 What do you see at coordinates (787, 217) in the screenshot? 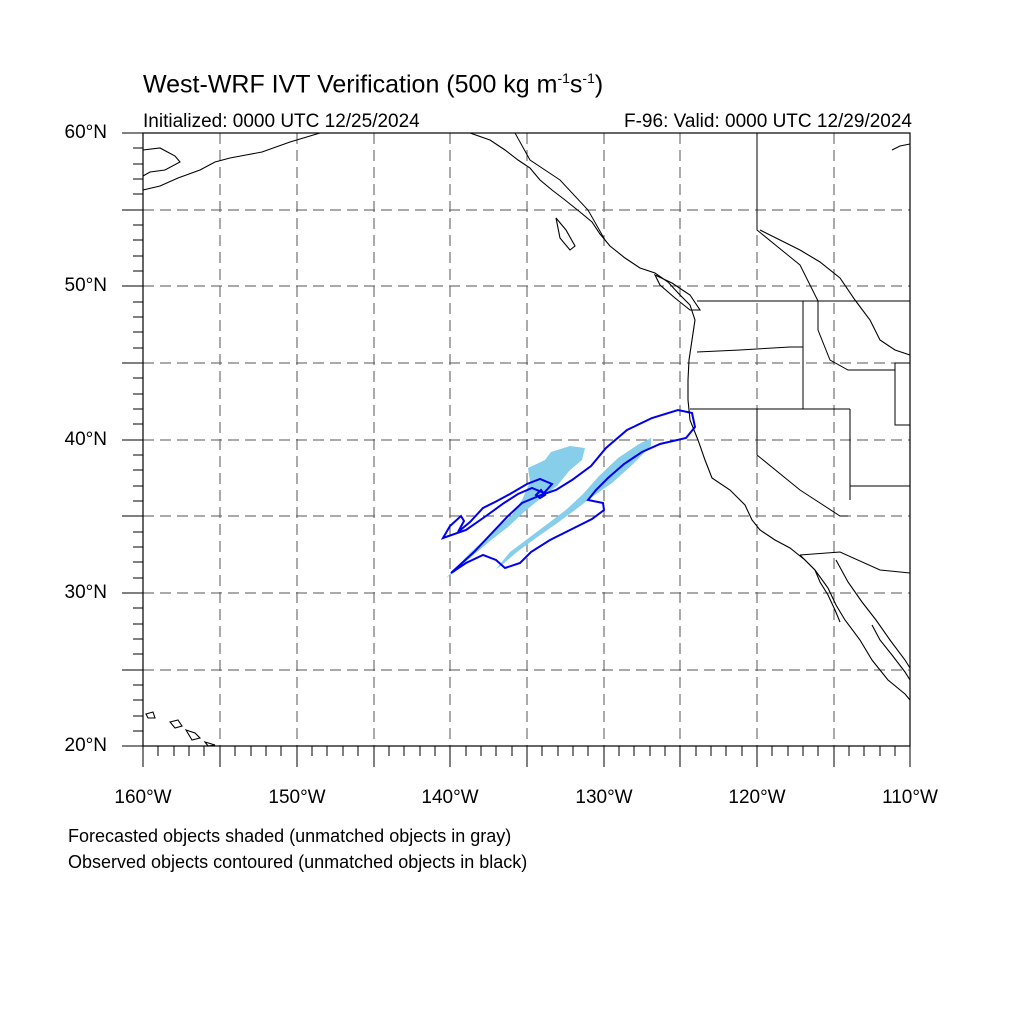
I see `bc-alberta-border` at bounding box center [787, 217].